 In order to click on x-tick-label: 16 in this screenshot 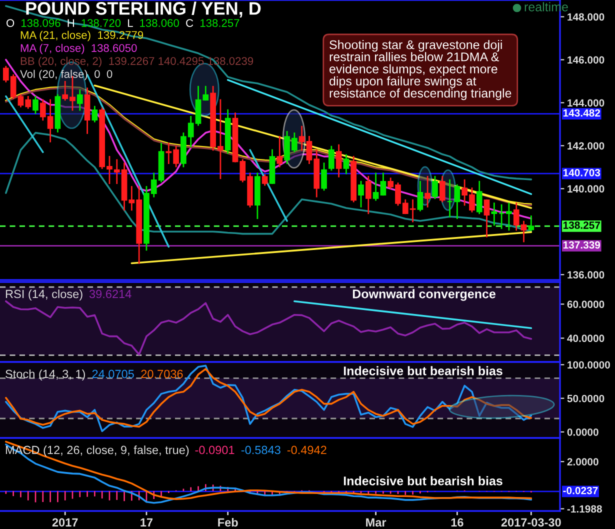, I will do `click(457, 522)`.